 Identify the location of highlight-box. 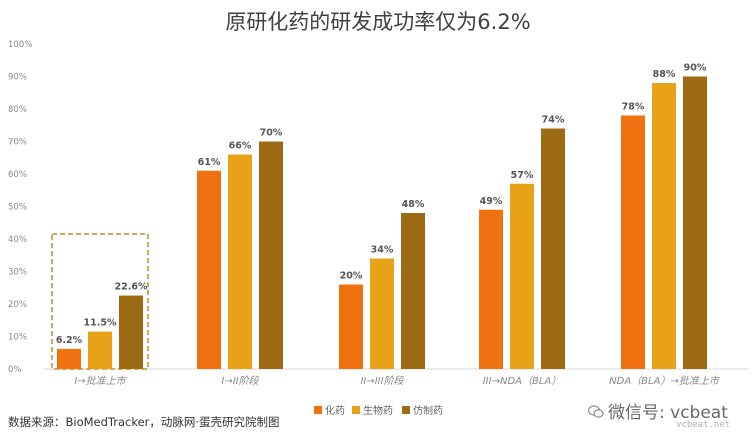
(100, 301).